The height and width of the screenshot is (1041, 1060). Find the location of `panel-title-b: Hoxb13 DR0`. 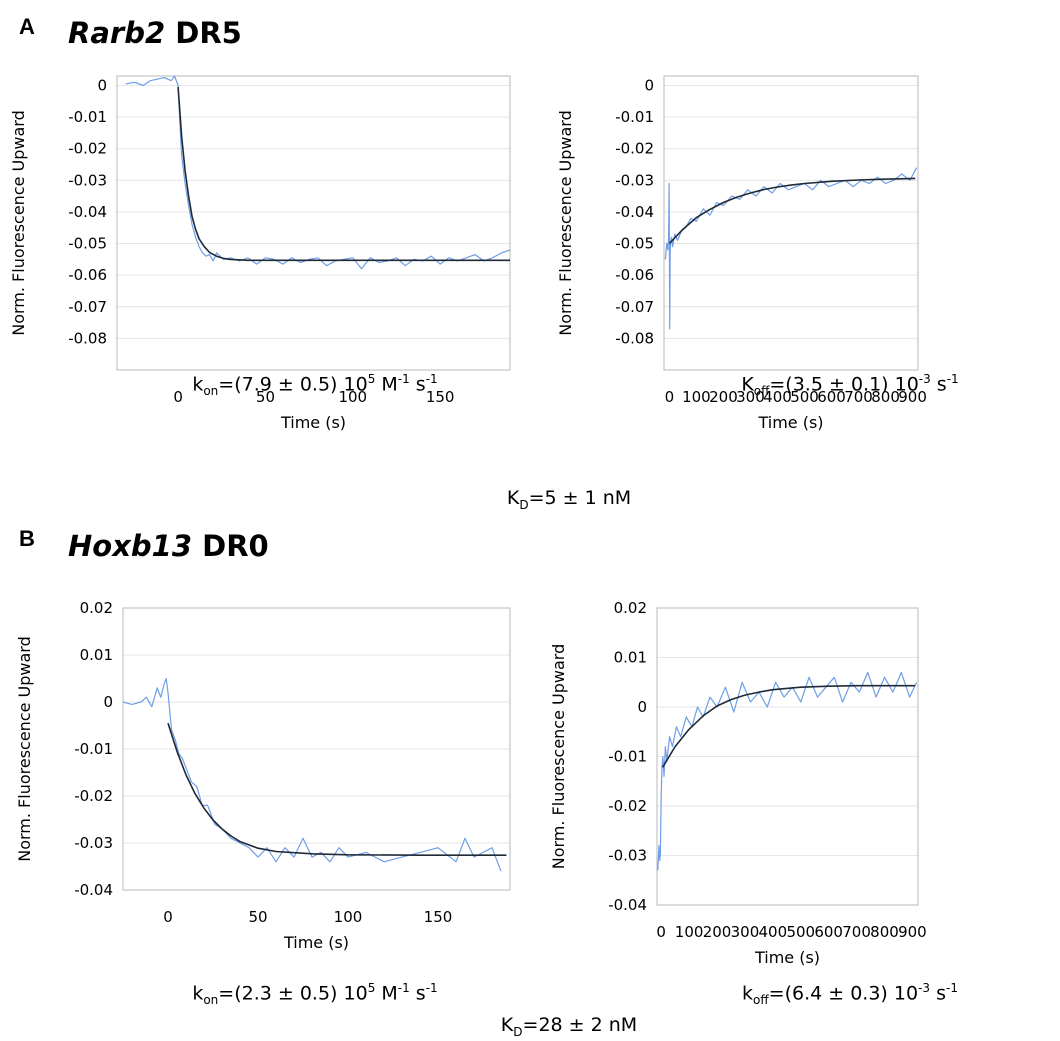

panel-title-b: Hoxb13 DR0 is located at coordinates (168, 546).